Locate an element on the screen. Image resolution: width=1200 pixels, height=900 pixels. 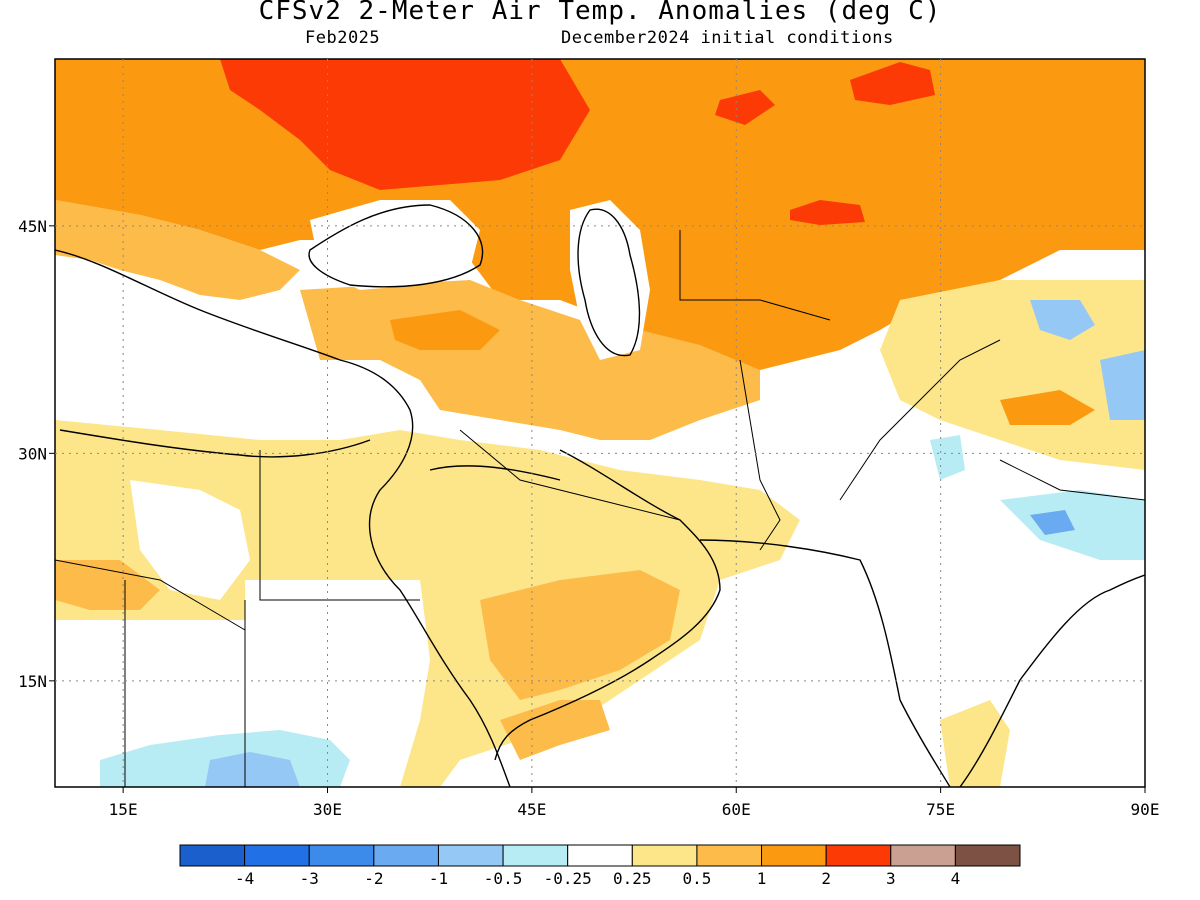
colorbar-label: -3 is located at coordinates (309, 878).